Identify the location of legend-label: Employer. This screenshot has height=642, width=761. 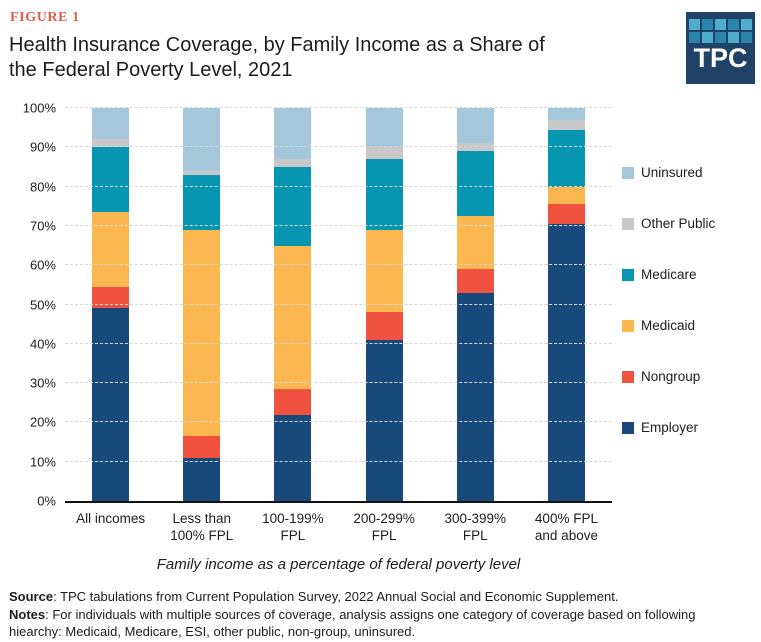
(670, 427).